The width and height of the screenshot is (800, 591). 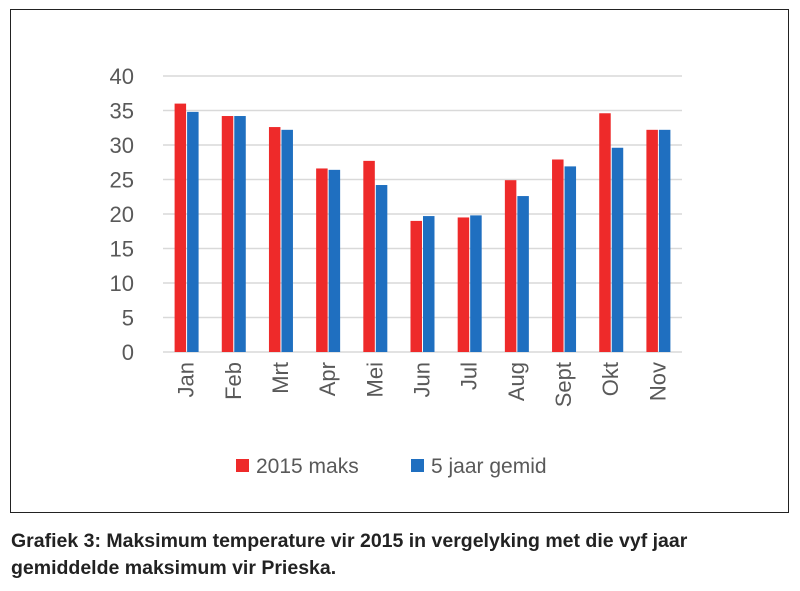 What do you see at coordinates (122, 283) in the screenshot?
I see `y-tick-label: 10` at bounding box center [122, 283].